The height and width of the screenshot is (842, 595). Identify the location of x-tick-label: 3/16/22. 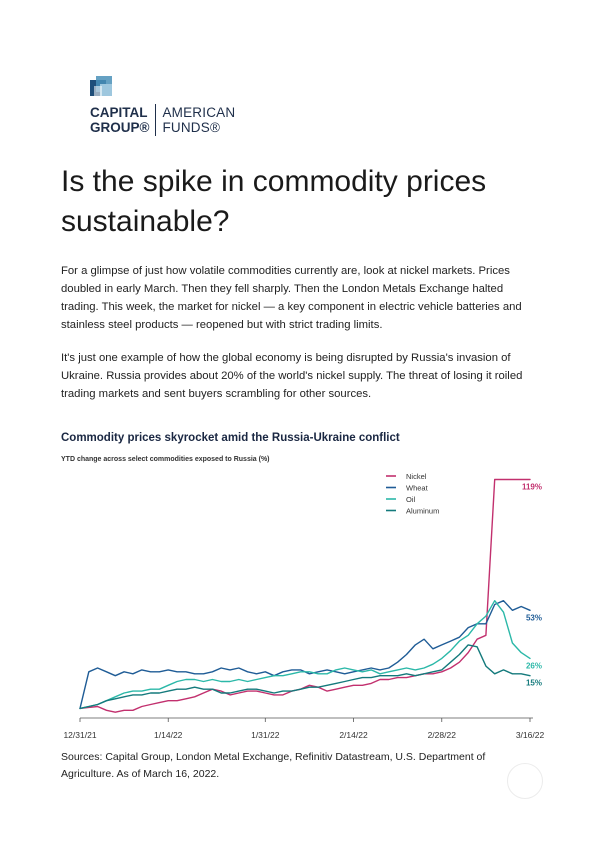
(530, 735).